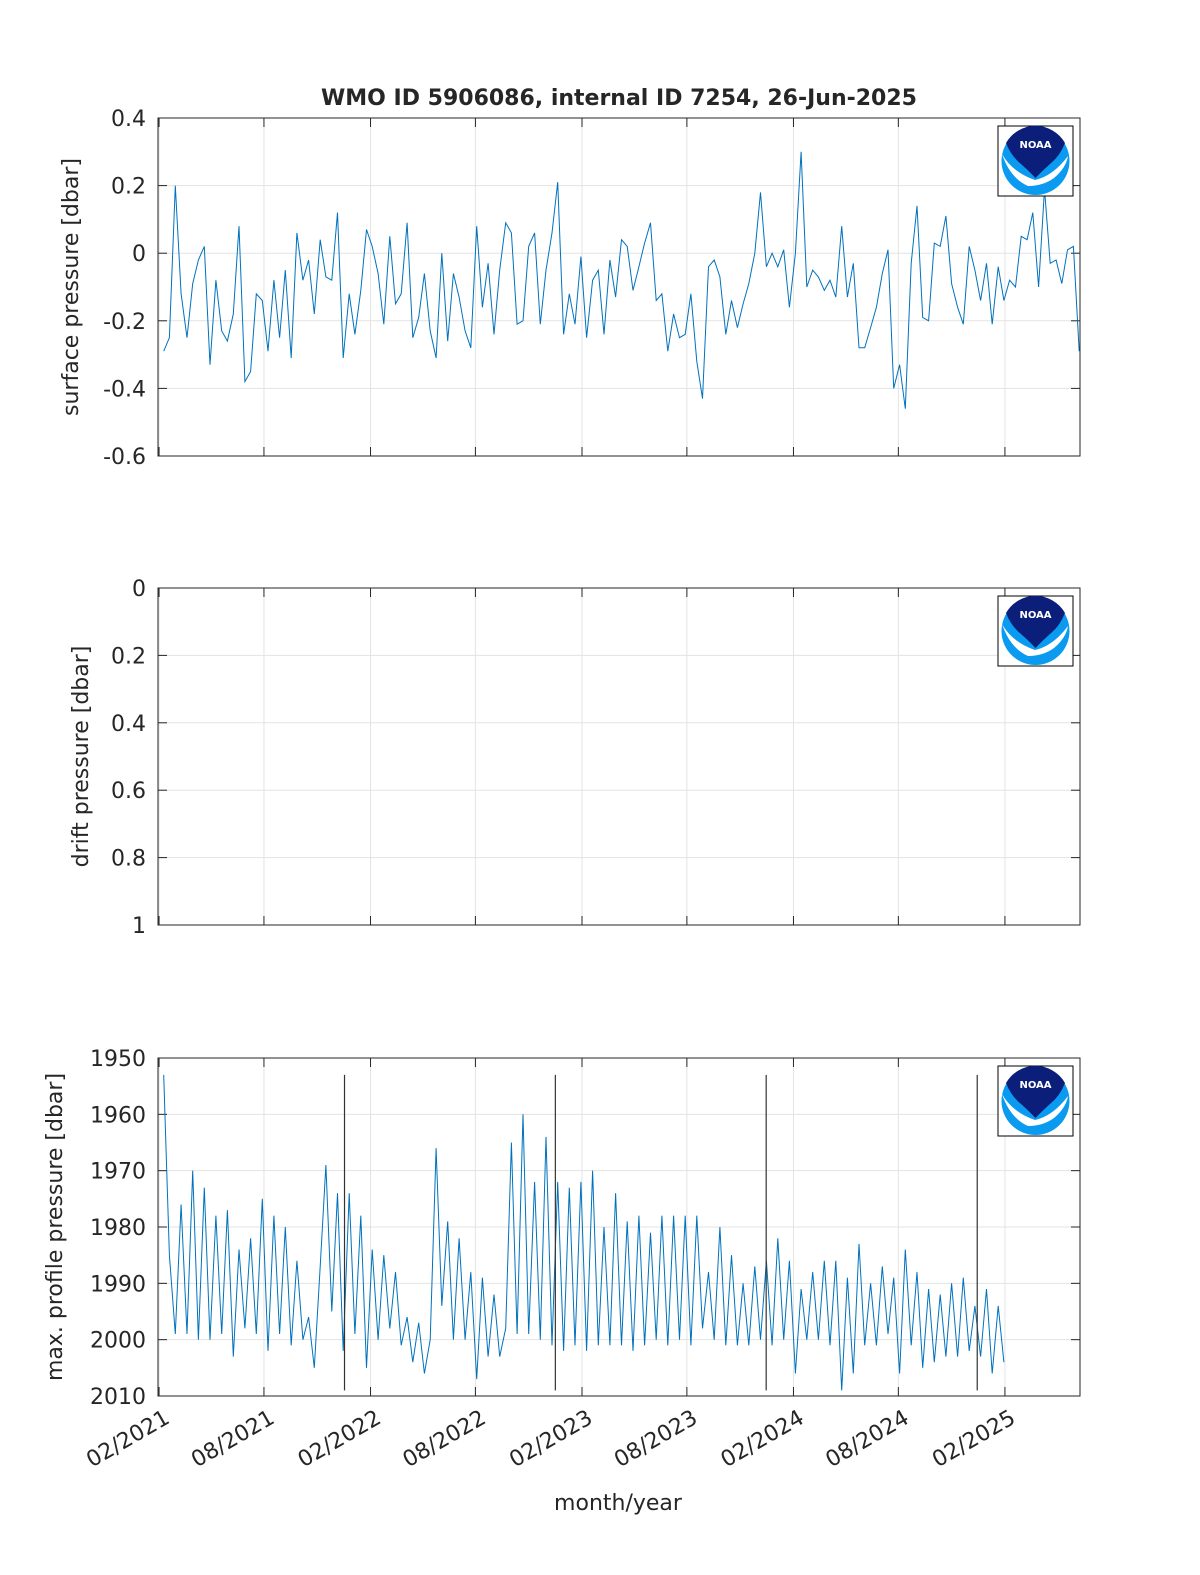 This screenshot has width=1200, height=1575. Describe the element at coordinates (118, 1172) in the screenshot. I see `y-tick-label: 1970` at that location.